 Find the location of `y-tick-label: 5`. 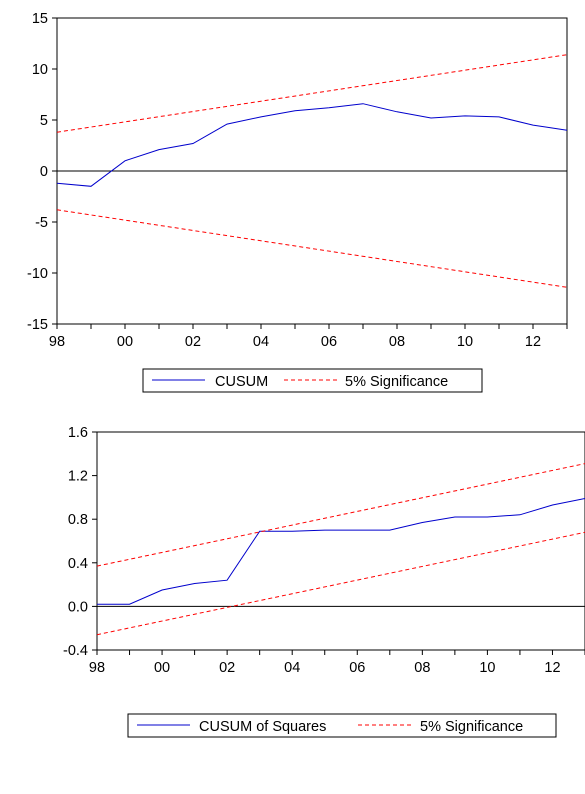

y-tick-label: 5 is located at coordinates (44, 121).